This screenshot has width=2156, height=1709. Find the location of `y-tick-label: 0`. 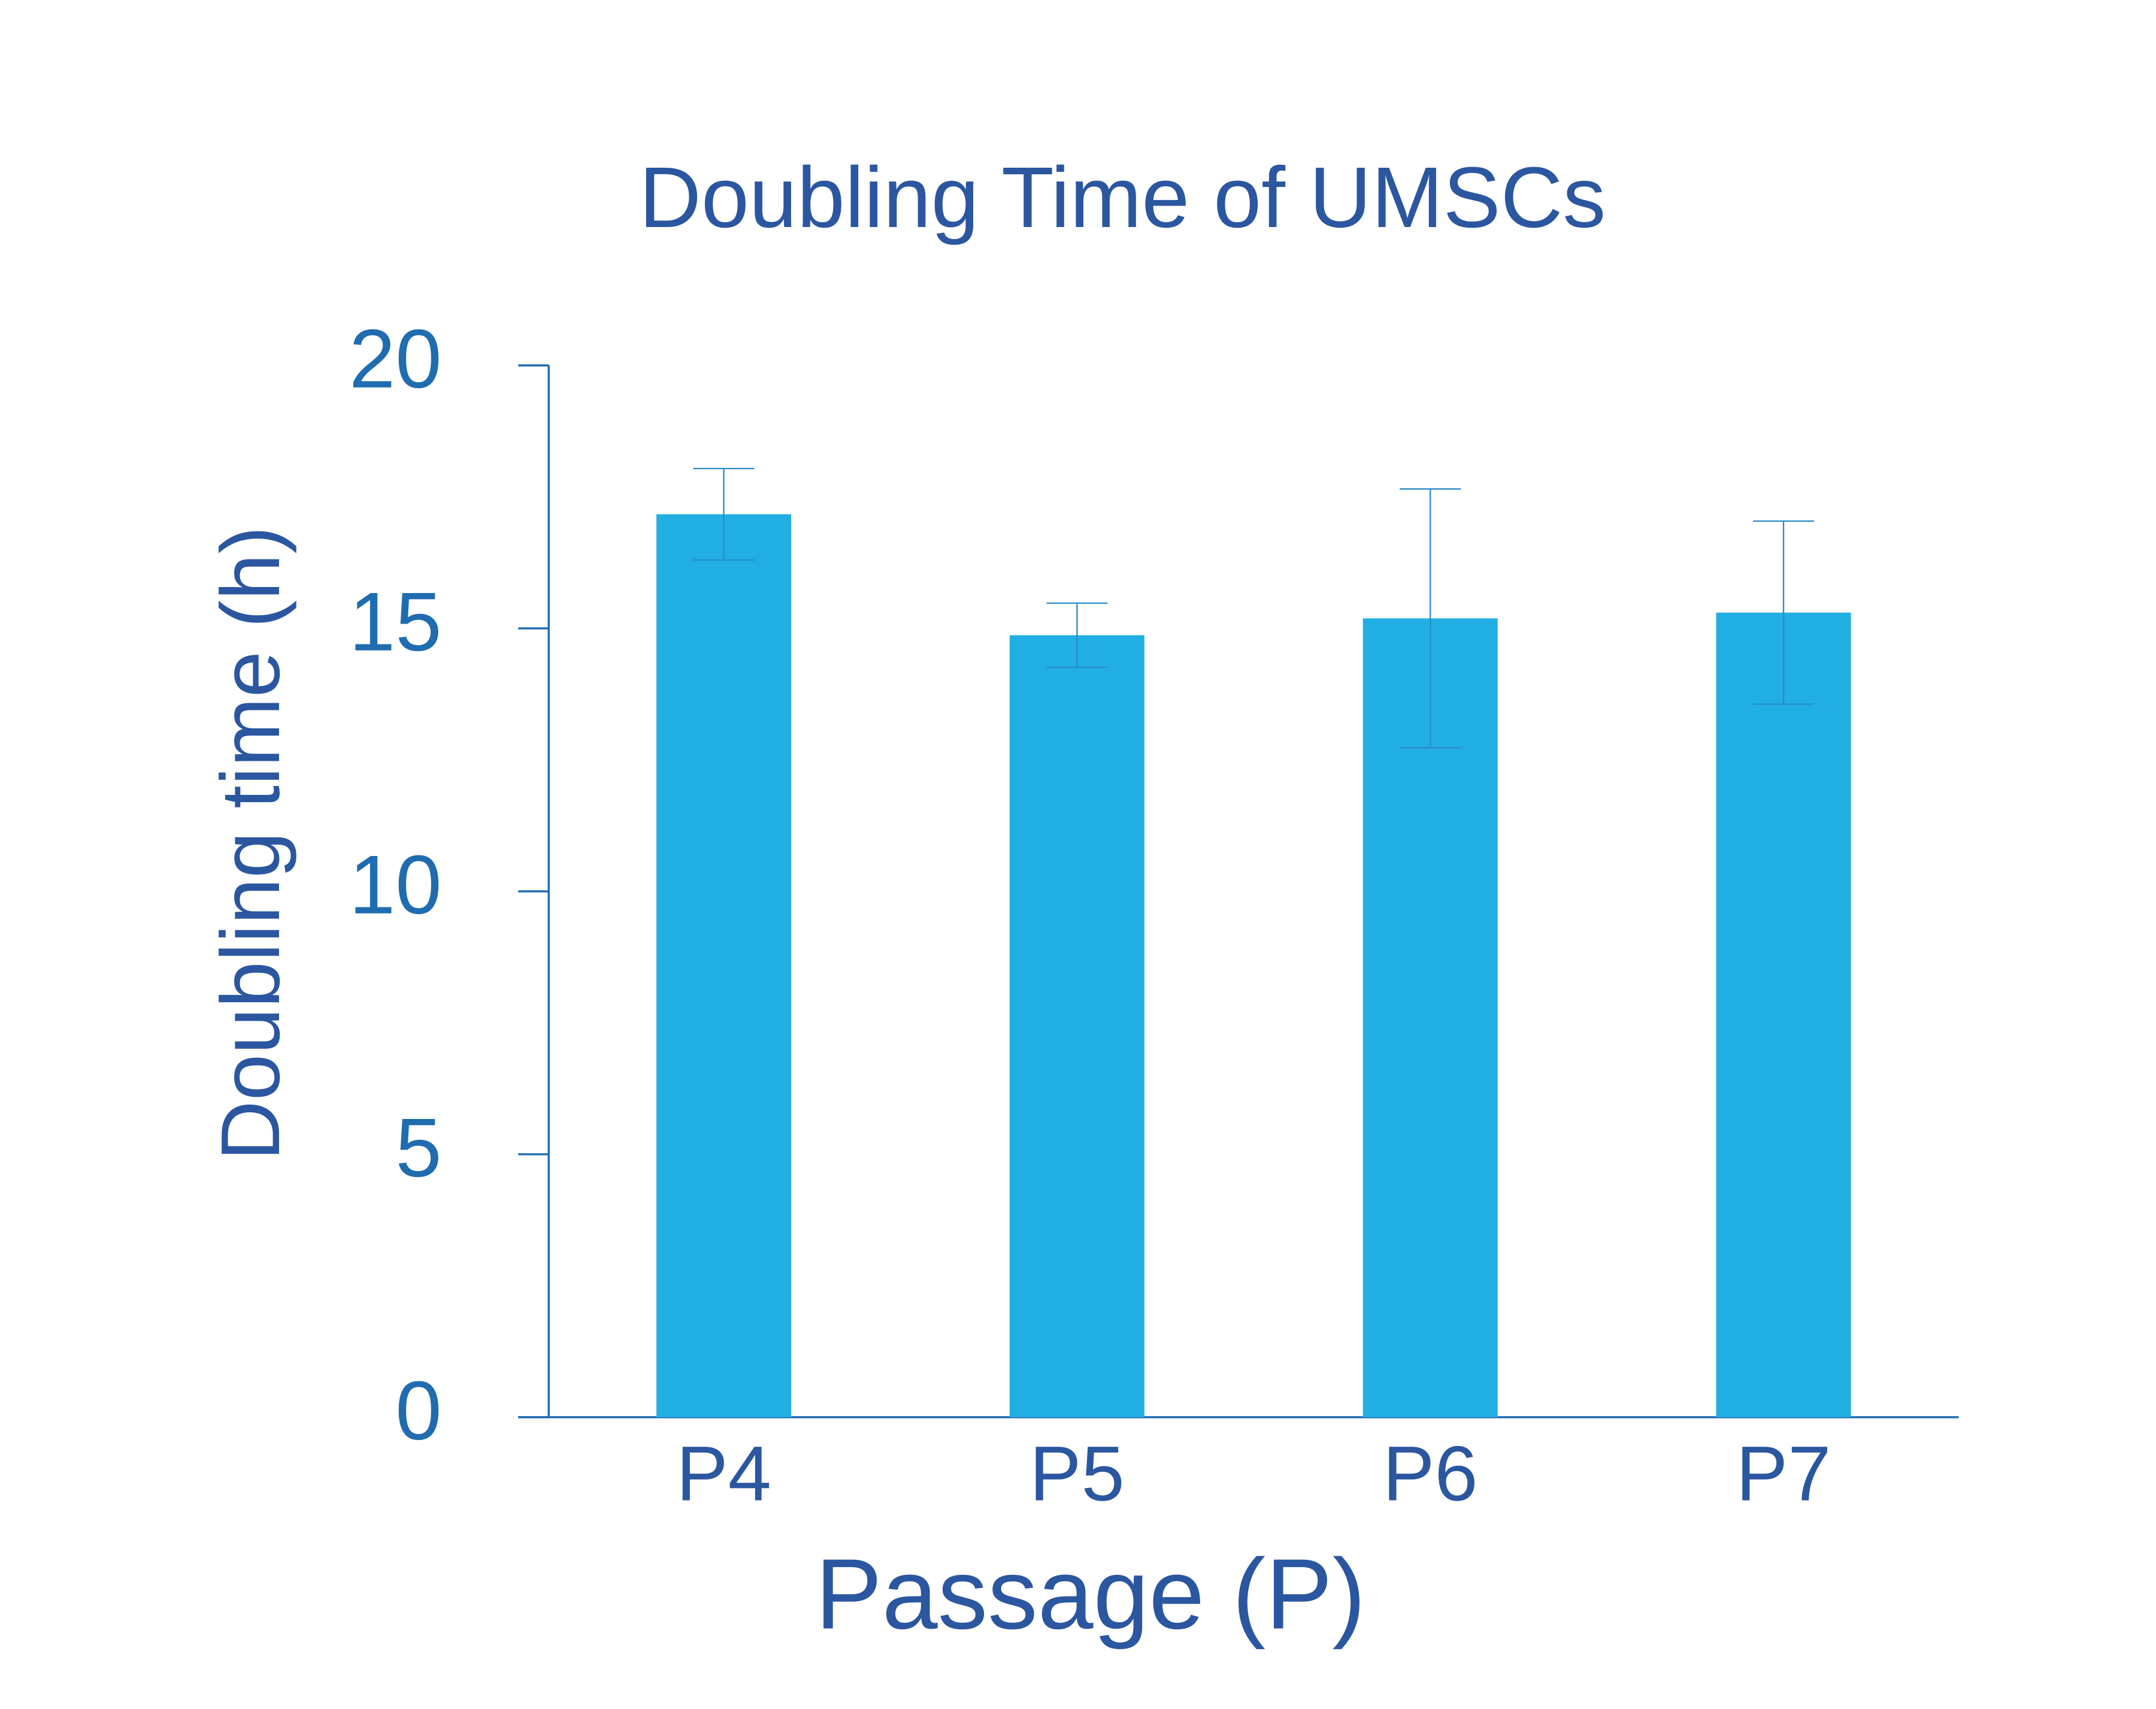

y-tick-label: 0 is located at coordinates (418, 1411).